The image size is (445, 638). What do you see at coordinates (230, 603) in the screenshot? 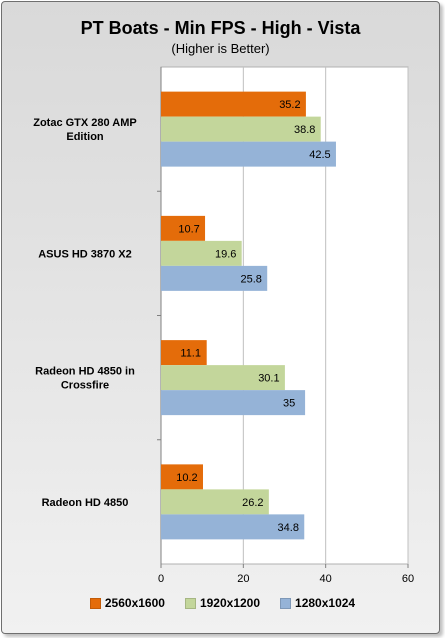
I see `legend-label: 1920x1200` at bounding box center [230, 603].